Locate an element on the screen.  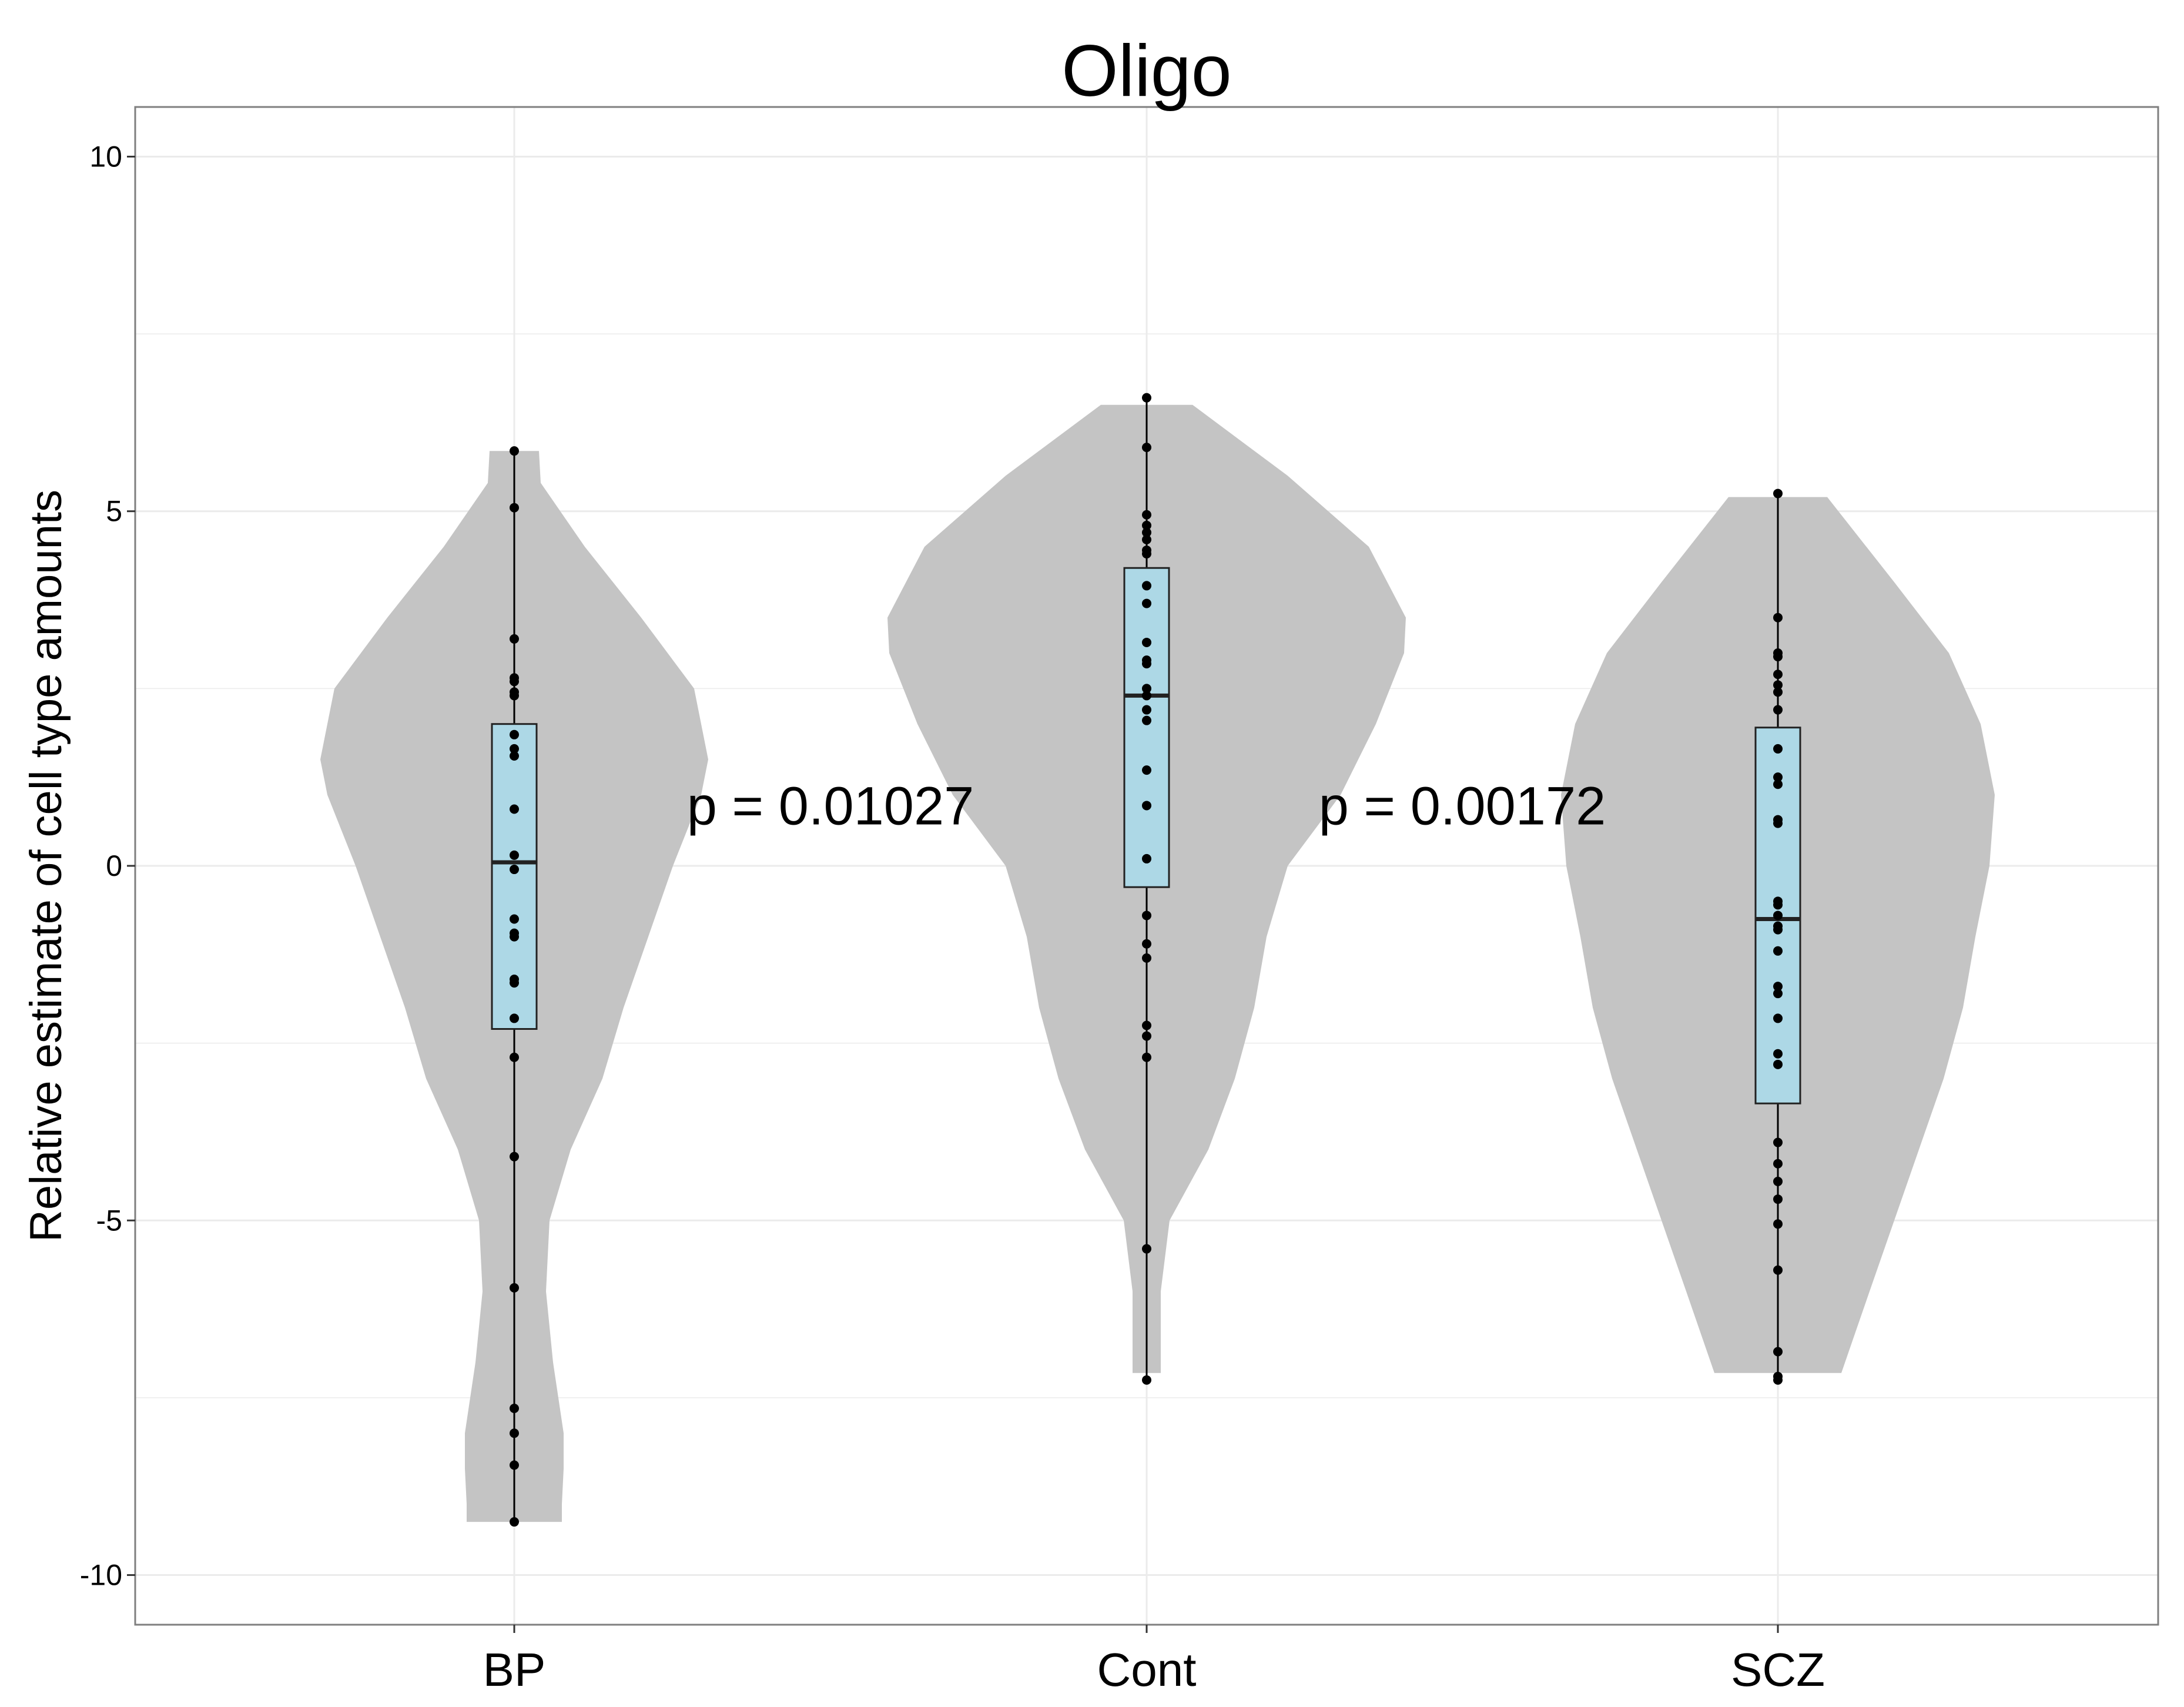
y-axis-label: Relative estimate of cell type amounts is located at coordinates (46, 866).